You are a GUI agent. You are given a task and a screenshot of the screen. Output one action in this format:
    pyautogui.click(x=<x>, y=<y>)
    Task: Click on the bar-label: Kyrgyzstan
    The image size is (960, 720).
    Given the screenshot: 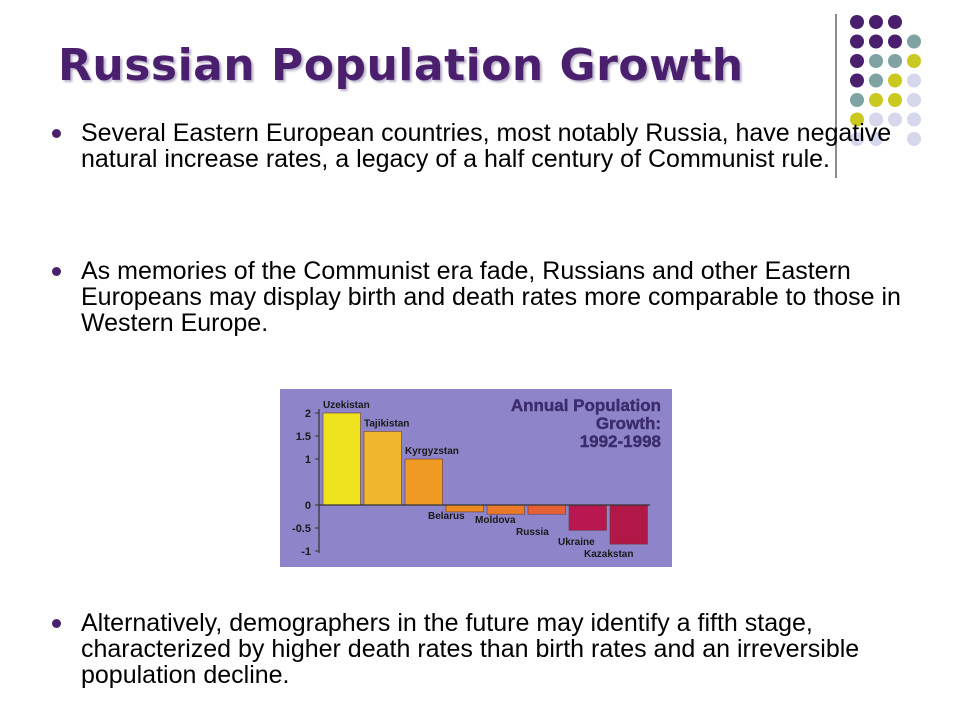 What is the action you would take?
    pyautogui.click(x=432, y=451)
    